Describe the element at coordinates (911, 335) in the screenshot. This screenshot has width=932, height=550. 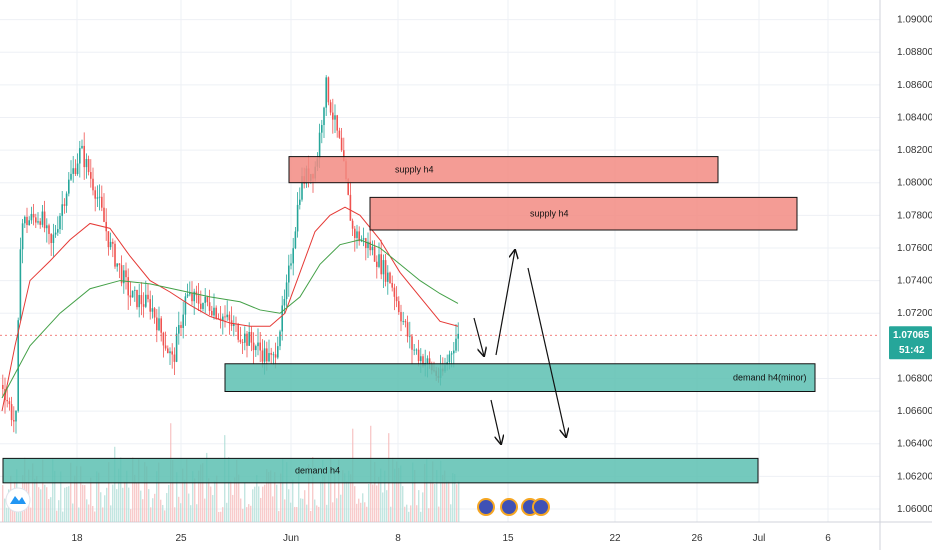
I see `current-price-label: 1.07065` at that location.